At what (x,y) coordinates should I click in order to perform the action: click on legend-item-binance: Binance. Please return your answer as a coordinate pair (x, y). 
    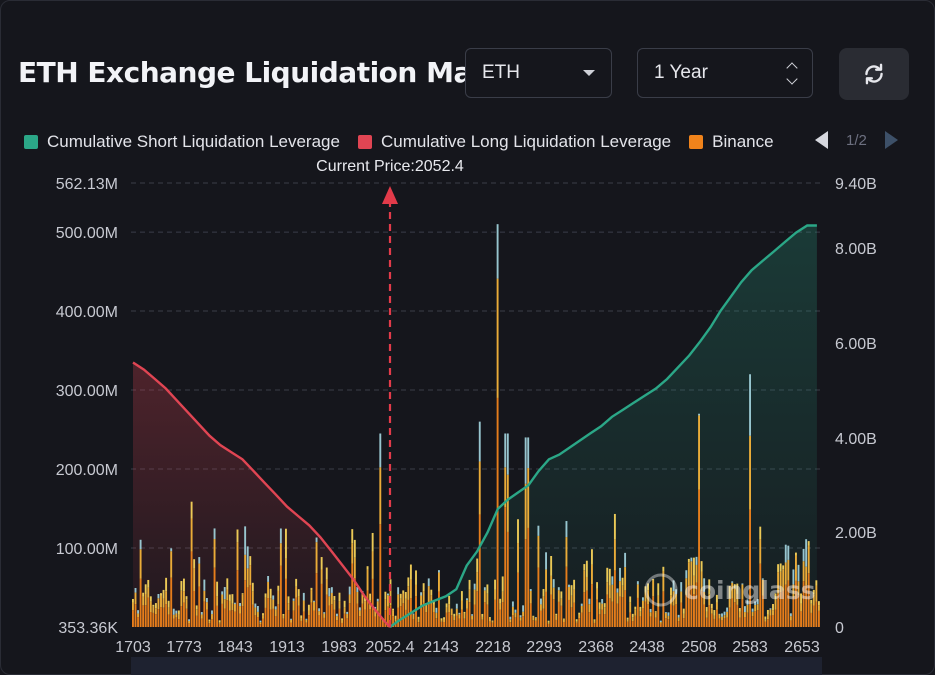
    Looking at the image, I should click on (731, 142).